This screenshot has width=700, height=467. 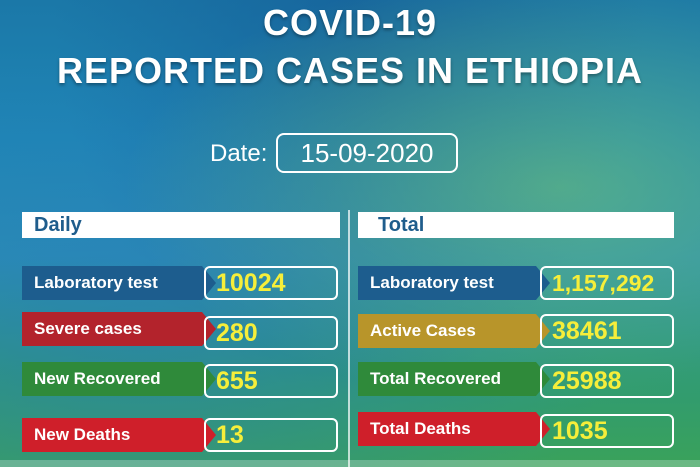 I want to click on daily-lab-test-label: Laboratory test, so click(x=119, y=283).